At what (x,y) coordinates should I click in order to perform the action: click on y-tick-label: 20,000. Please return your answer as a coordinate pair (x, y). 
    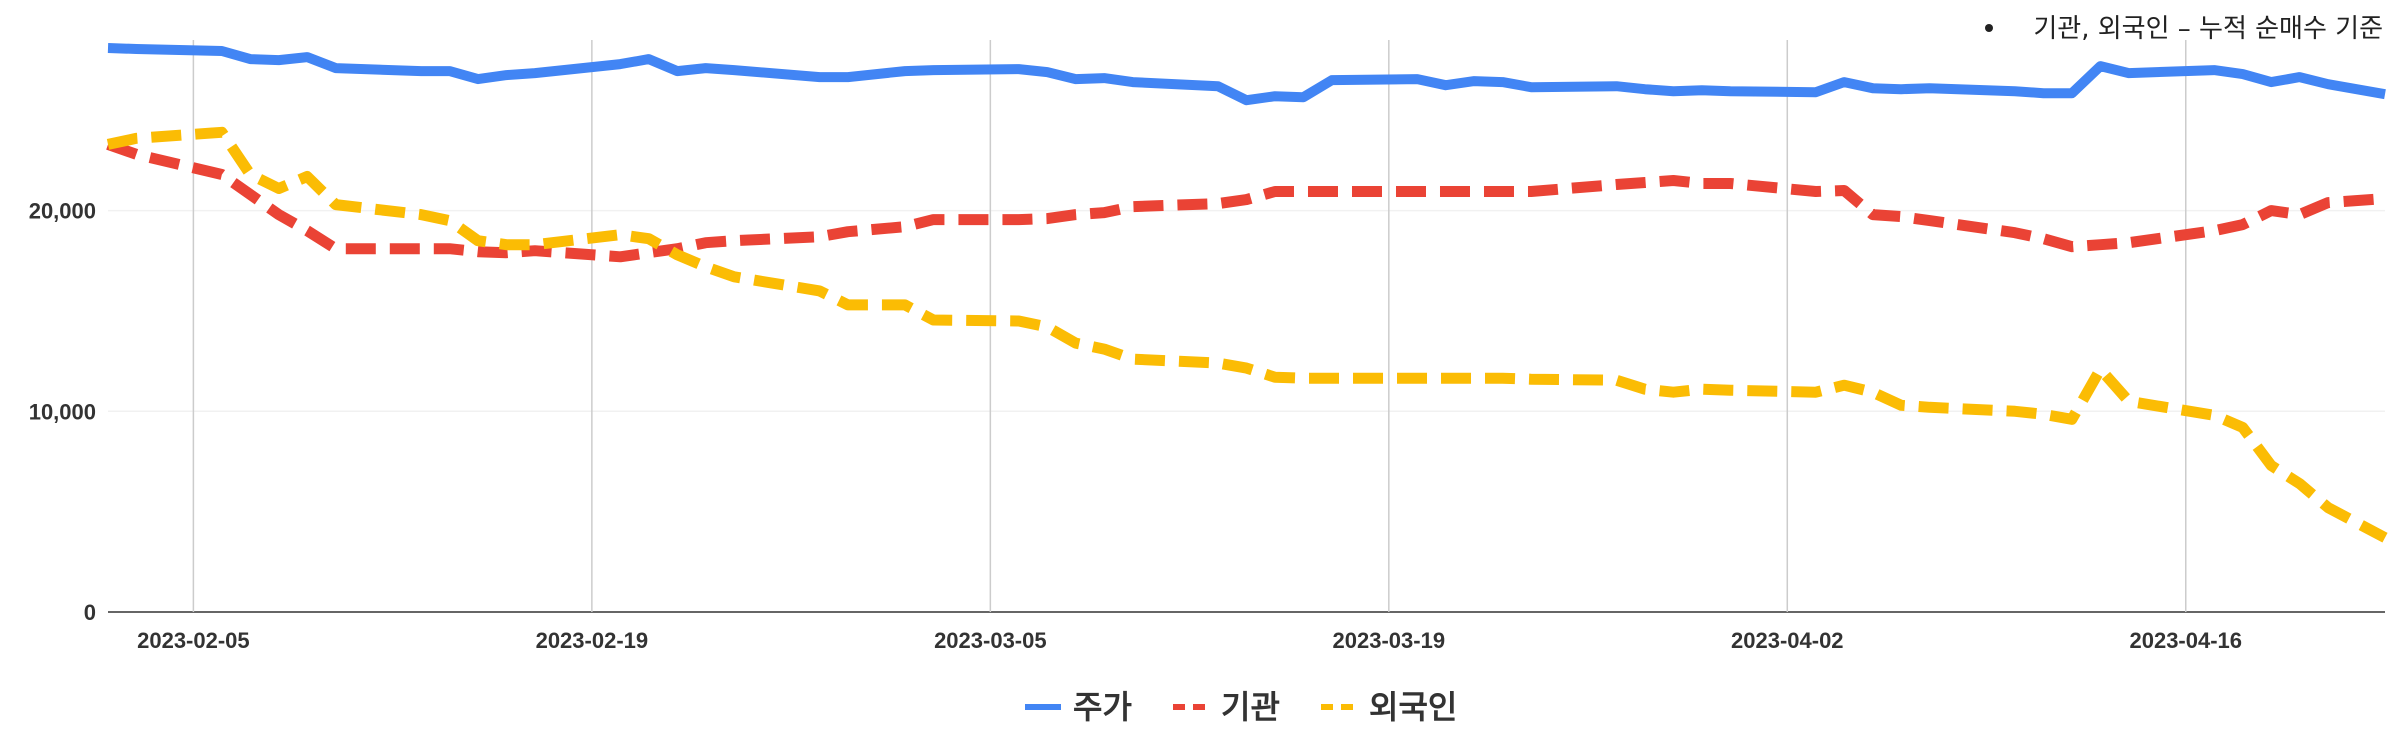
    Looking at the image, I should click on (62, 211).